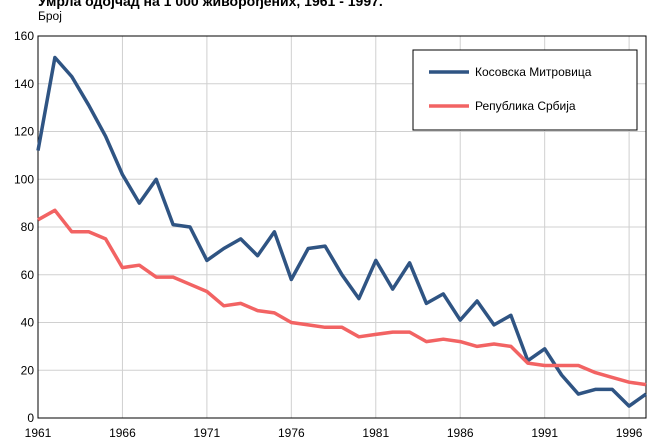 The width and height of the screenshot is (647, 443). What do you see at coordinates (629, 433) in the screenshot?
I see `x-tick-label: 1996` at bounding box center [629, 433].